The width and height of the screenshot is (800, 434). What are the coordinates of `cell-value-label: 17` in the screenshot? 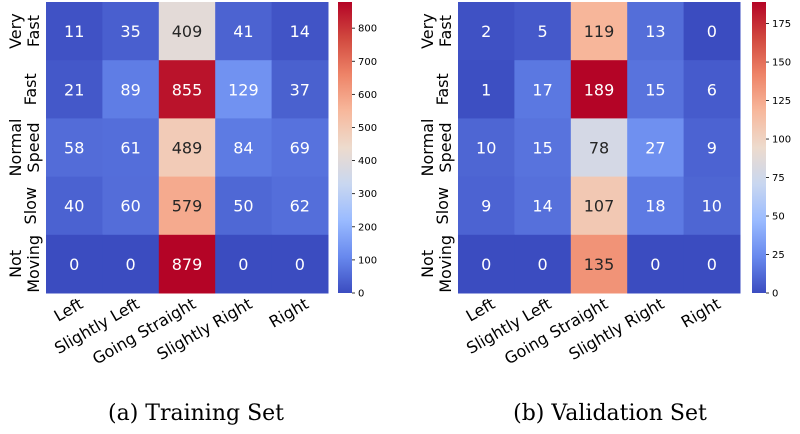 It's located at (542, 89).